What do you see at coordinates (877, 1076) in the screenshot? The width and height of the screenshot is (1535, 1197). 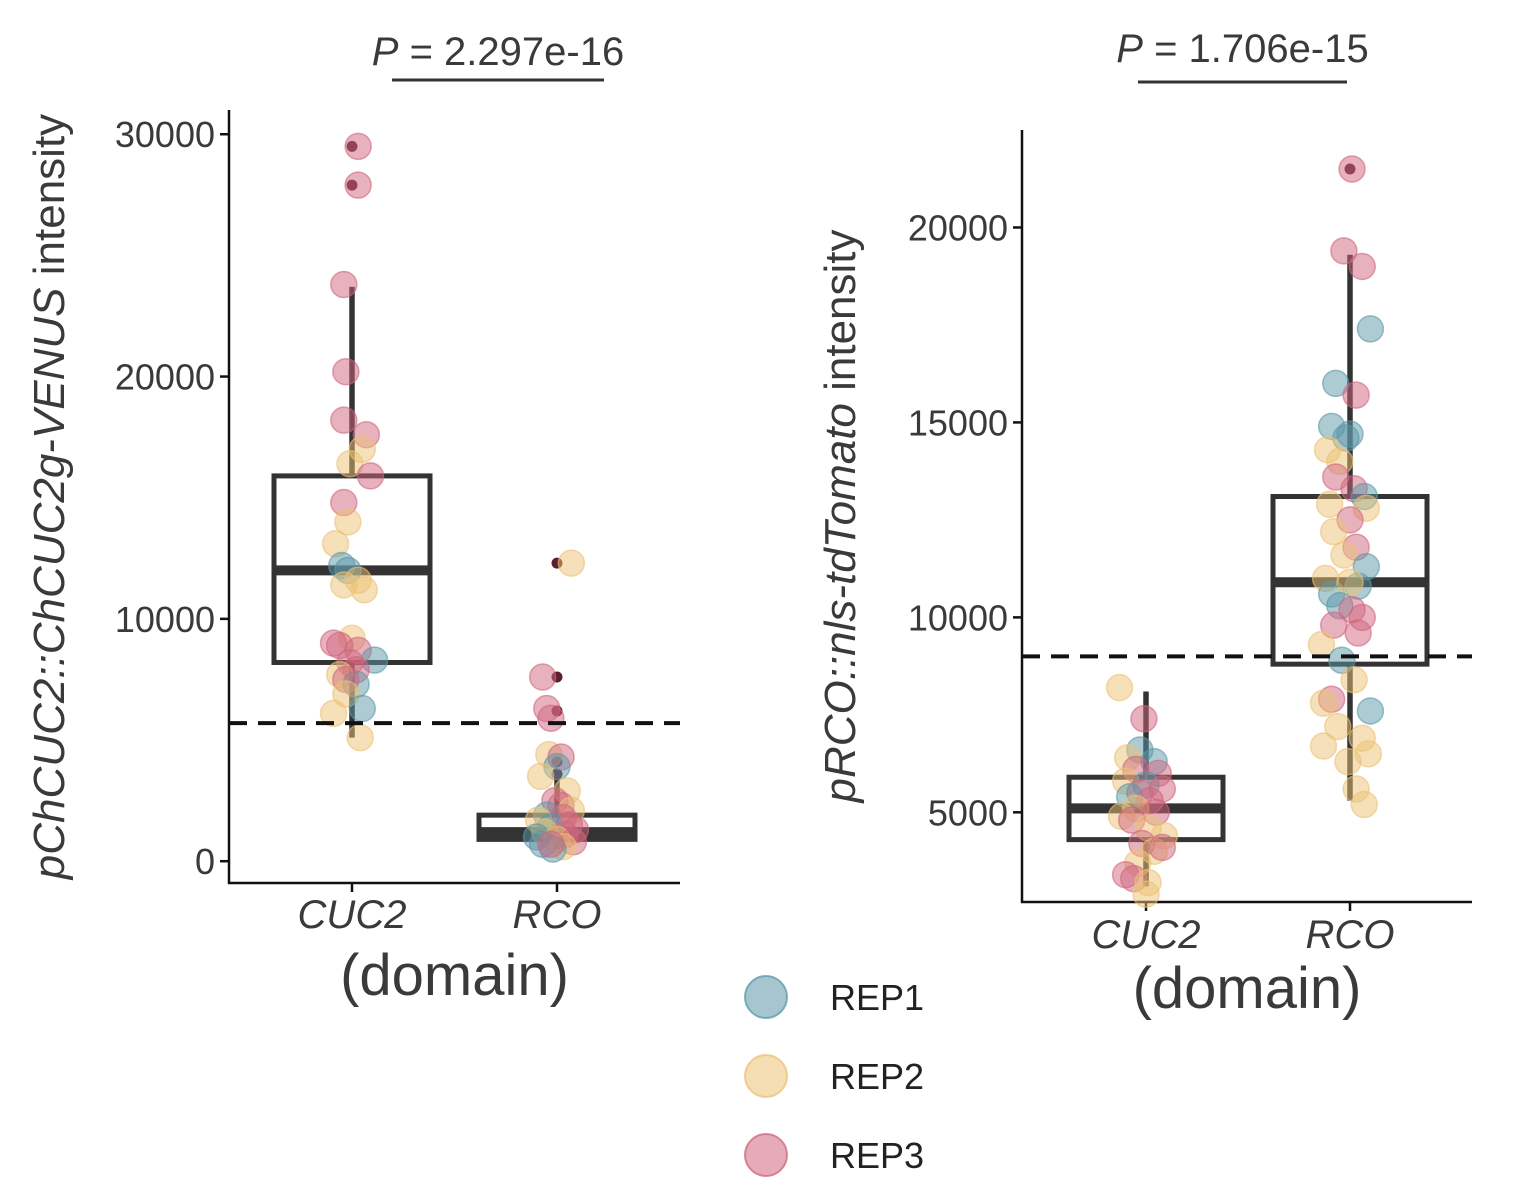 I see `legend-label: REP2` at bounding box center [877, 1076].